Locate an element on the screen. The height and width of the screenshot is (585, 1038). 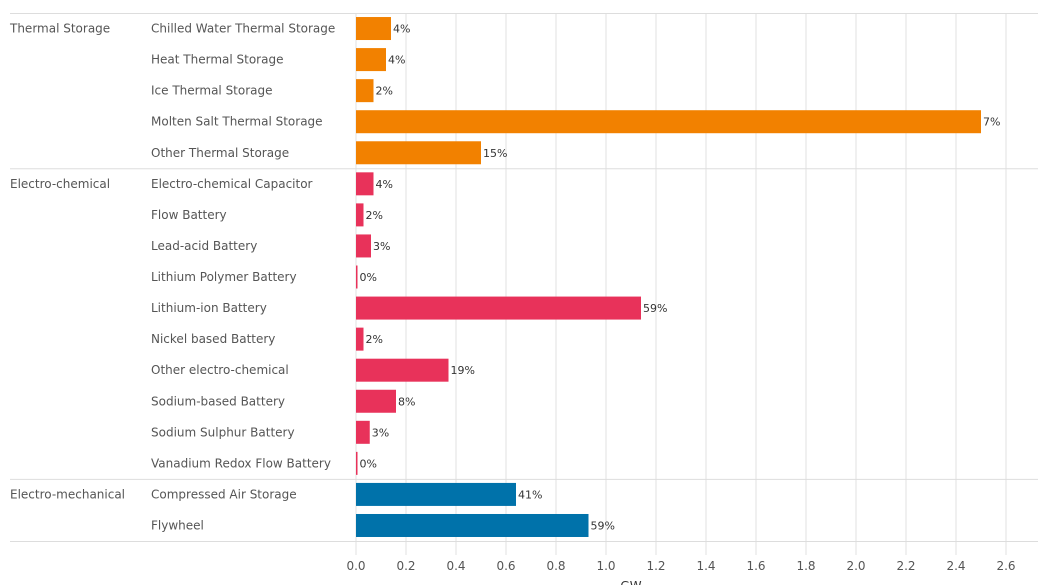
x-tick-label: 0.6 is located at coordinates (505, 566).